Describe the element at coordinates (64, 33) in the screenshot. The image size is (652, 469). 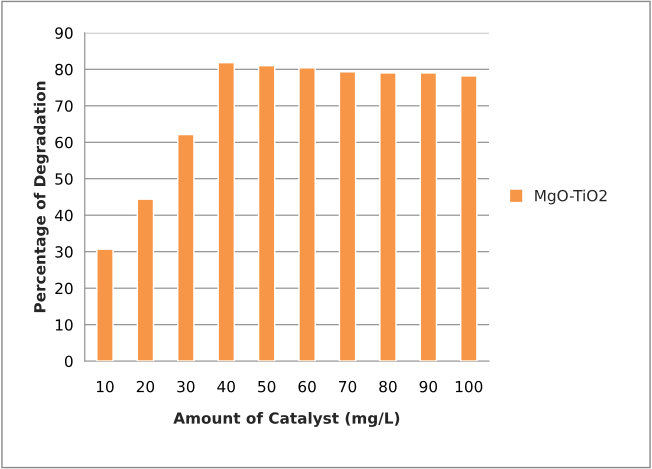
I see `y-tick-label: 90` at that location.